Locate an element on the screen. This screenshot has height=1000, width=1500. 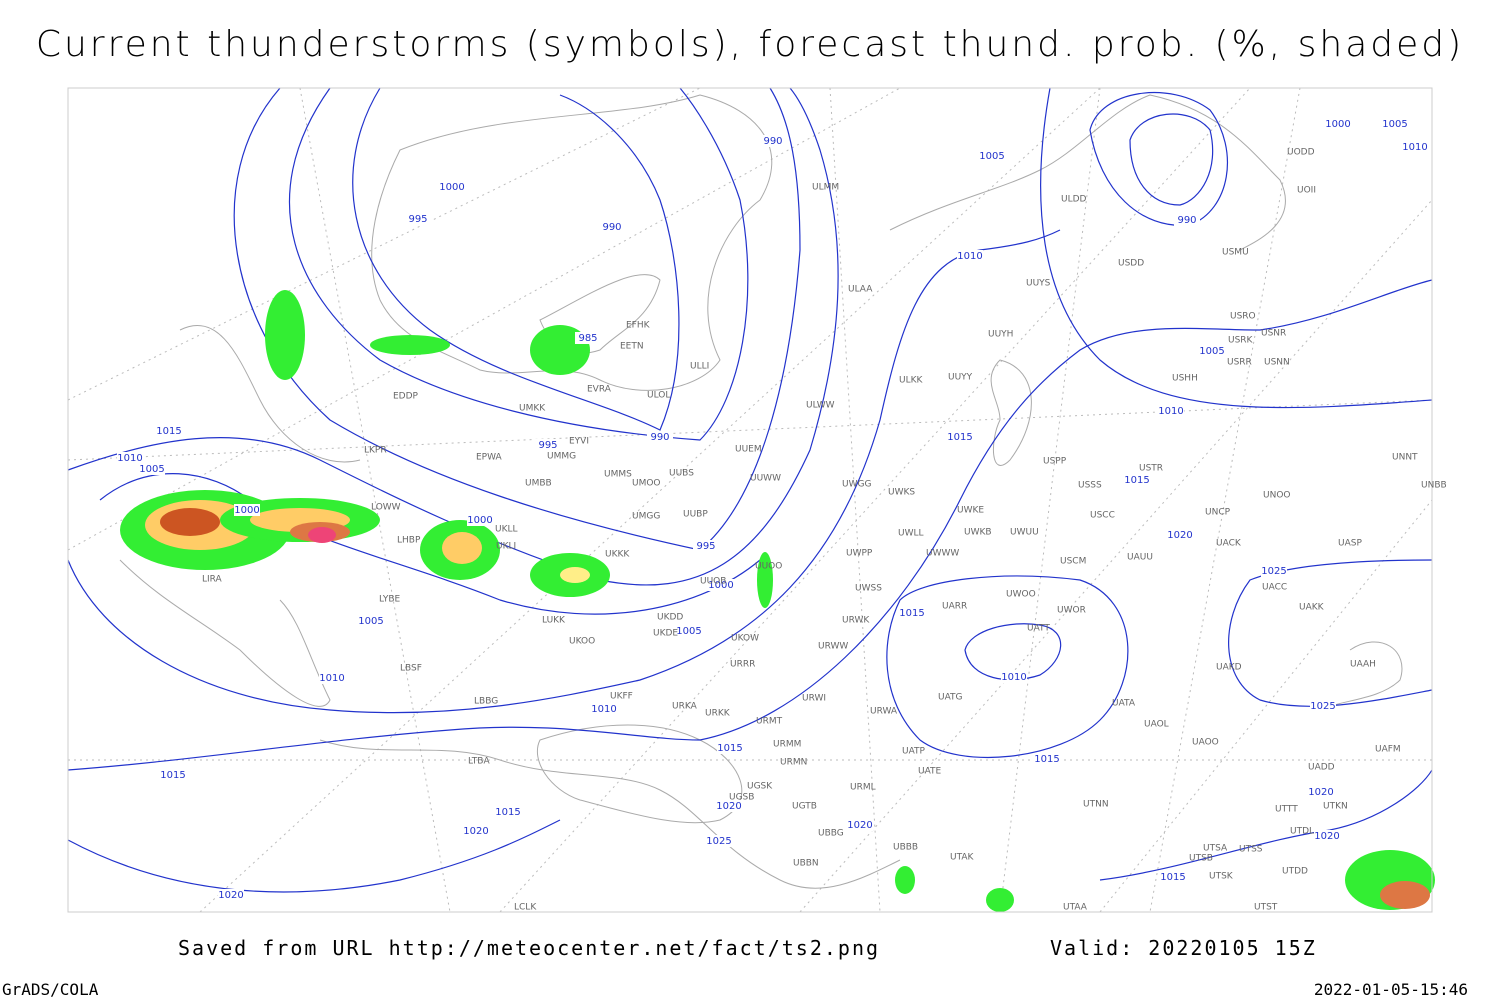
station-label: EDDP is located at coordinates (406, 397).